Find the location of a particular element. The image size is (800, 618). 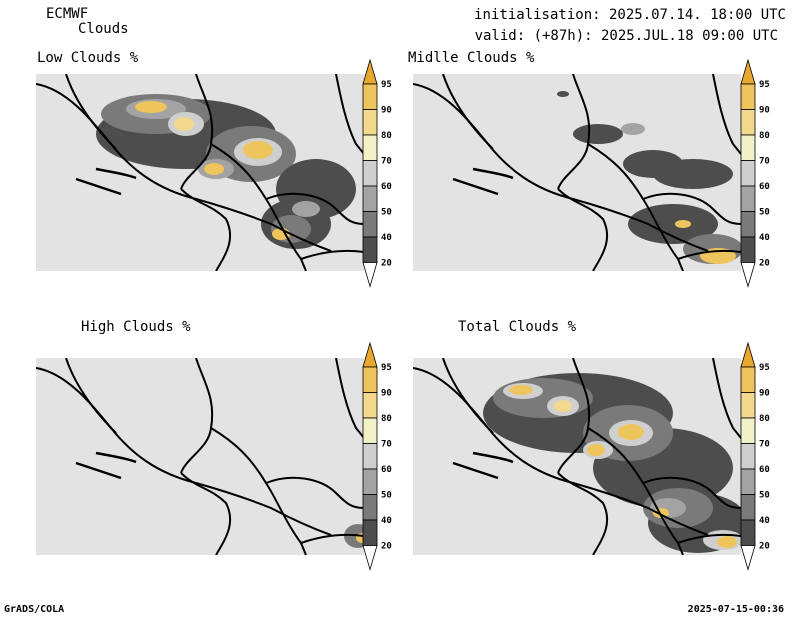

panel-title-total: Total Clouds % is located at coordinates (517, 327).